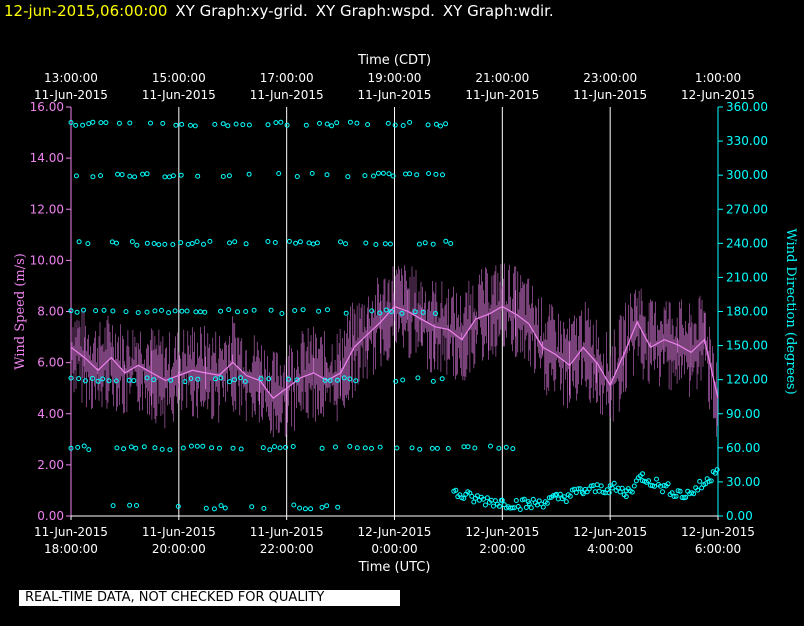 The image size is (804, 626). What do you see at coordinates (394, 567) in the screenshot?
I see `bottom-axis-label: Time (UTC)` at bounding box center [394, 567].